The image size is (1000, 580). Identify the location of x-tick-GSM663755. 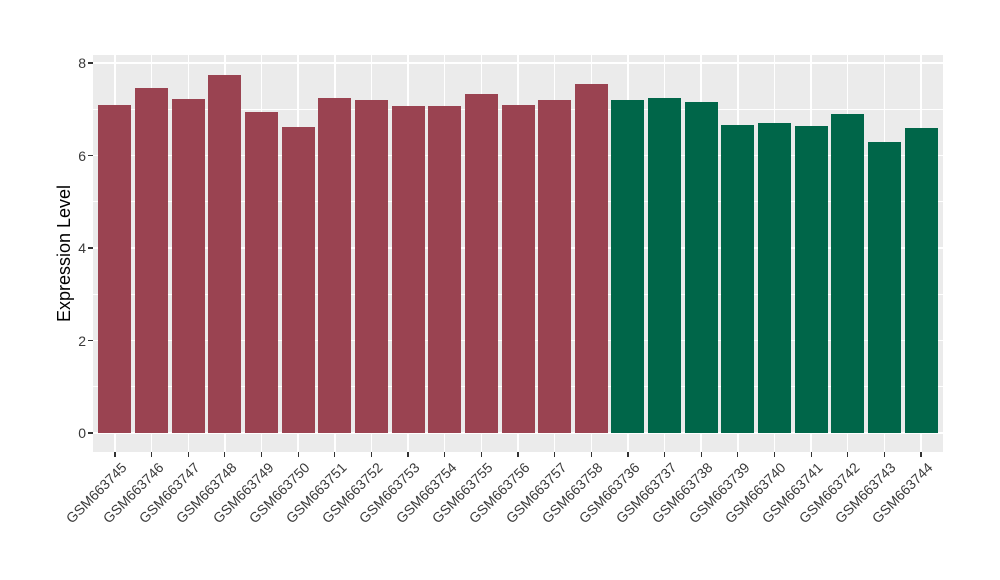
(481, 454).